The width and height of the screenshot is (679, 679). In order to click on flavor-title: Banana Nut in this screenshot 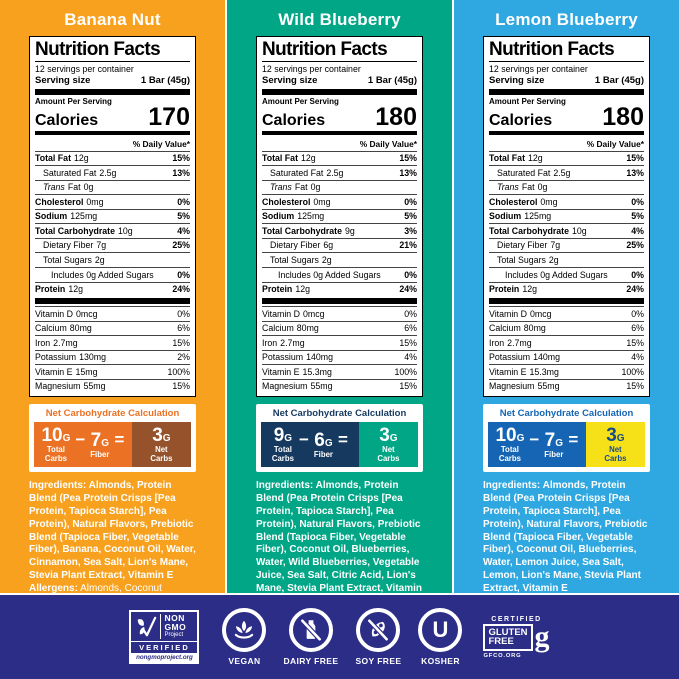, I will do `click(112, 19)`.